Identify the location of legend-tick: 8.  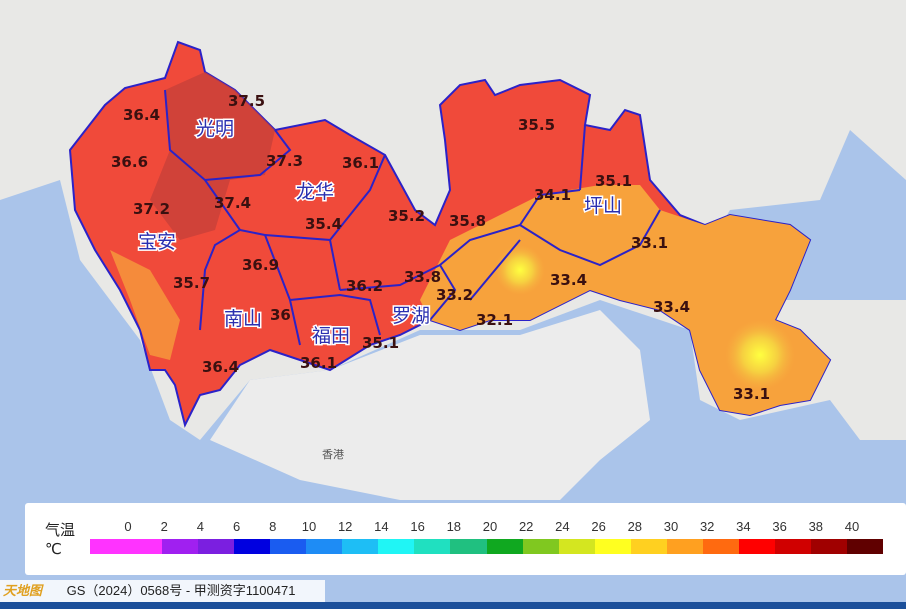
(273, 526).